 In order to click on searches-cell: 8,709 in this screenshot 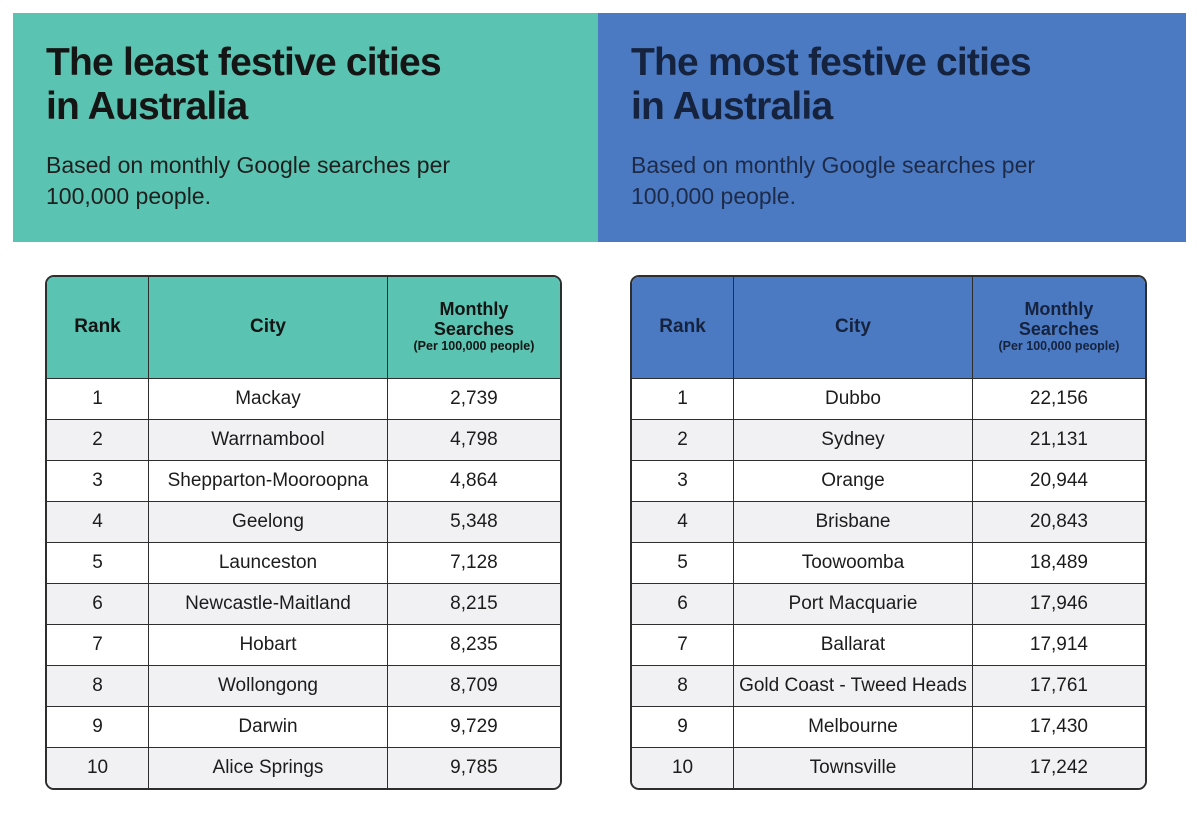, I will do `click(473, 685)`.